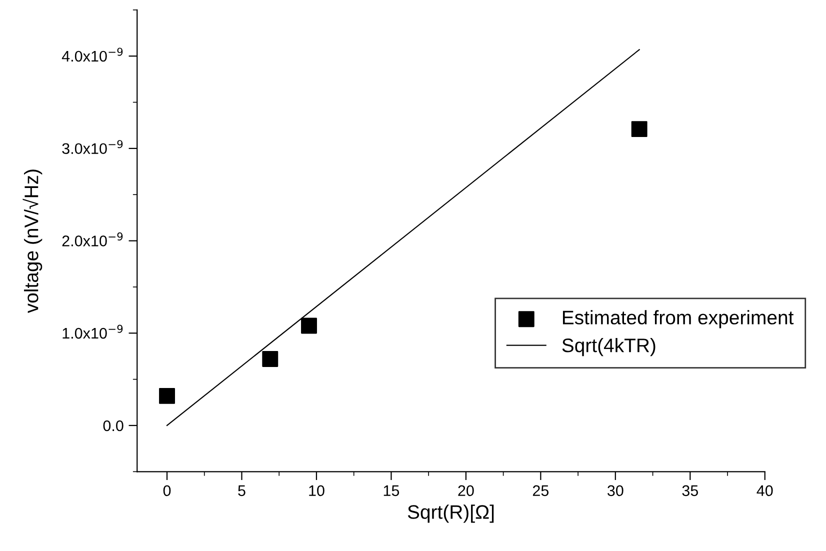 The width and height of the screenshot is (826, 551). What do you see at coordinates (466, 490) in the screenshot?
I see `x-tick-label: 20` at bounding box center [466, 490].